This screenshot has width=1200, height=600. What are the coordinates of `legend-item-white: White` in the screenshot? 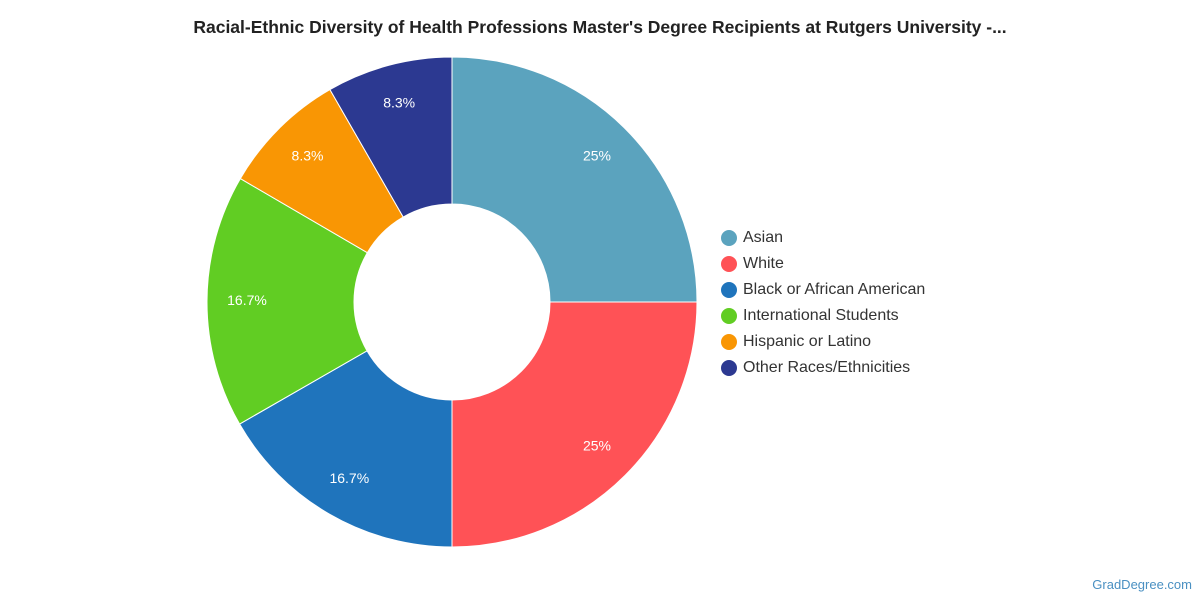 It's located at (752, 263).